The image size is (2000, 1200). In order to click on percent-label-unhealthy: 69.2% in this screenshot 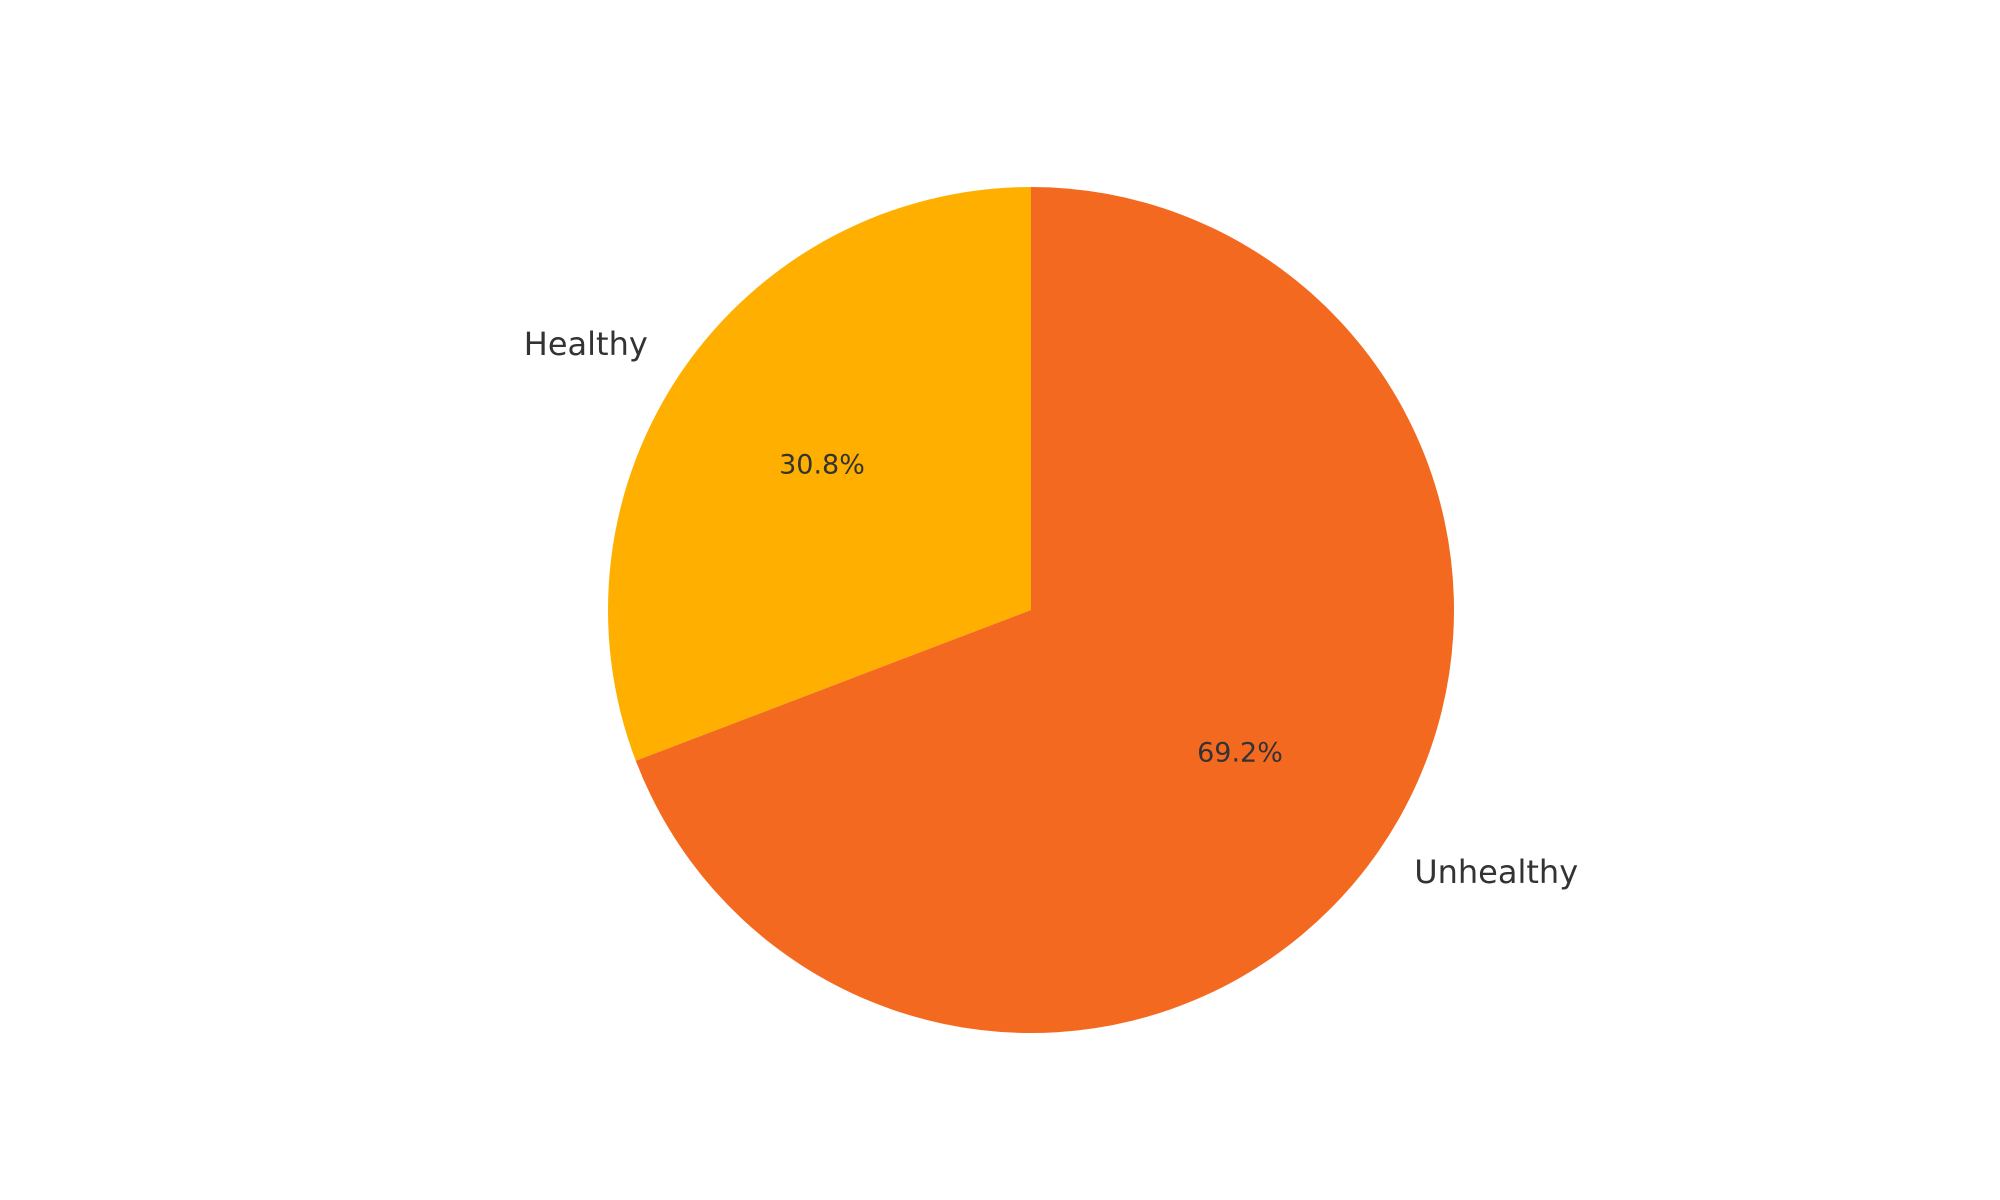, I will do `click(1240, 752)`.